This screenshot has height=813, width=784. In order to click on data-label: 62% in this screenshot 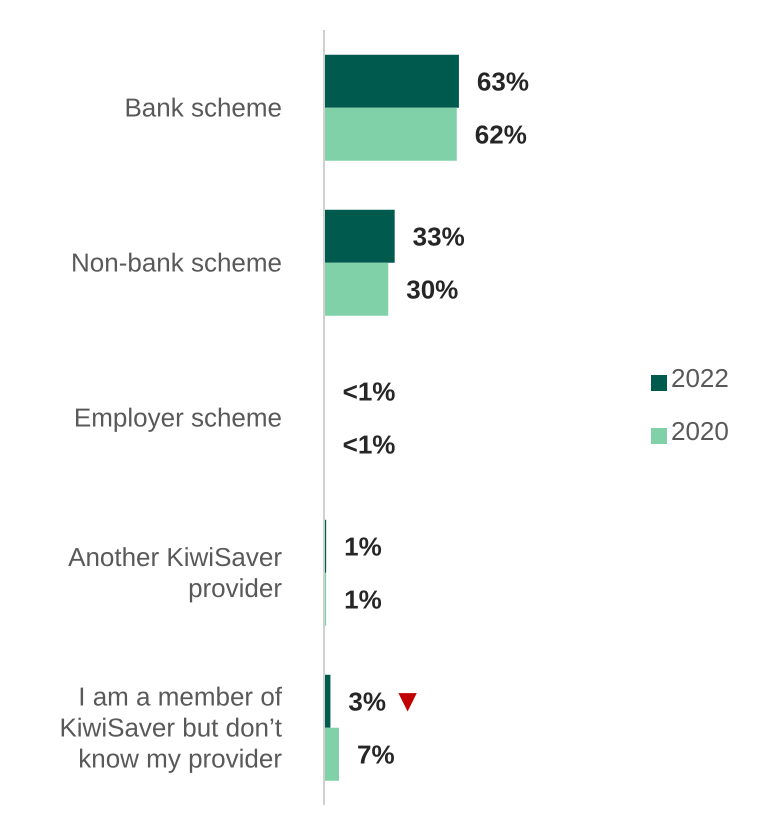, I will do `click(500, 134)`.